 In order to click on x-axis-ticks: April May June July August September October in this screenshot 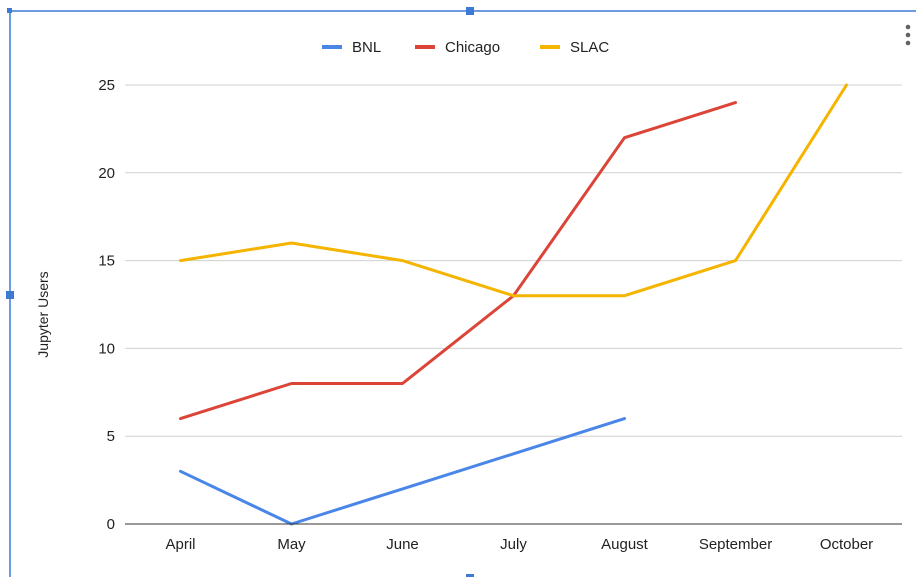, I will do `click(519, 544)`.